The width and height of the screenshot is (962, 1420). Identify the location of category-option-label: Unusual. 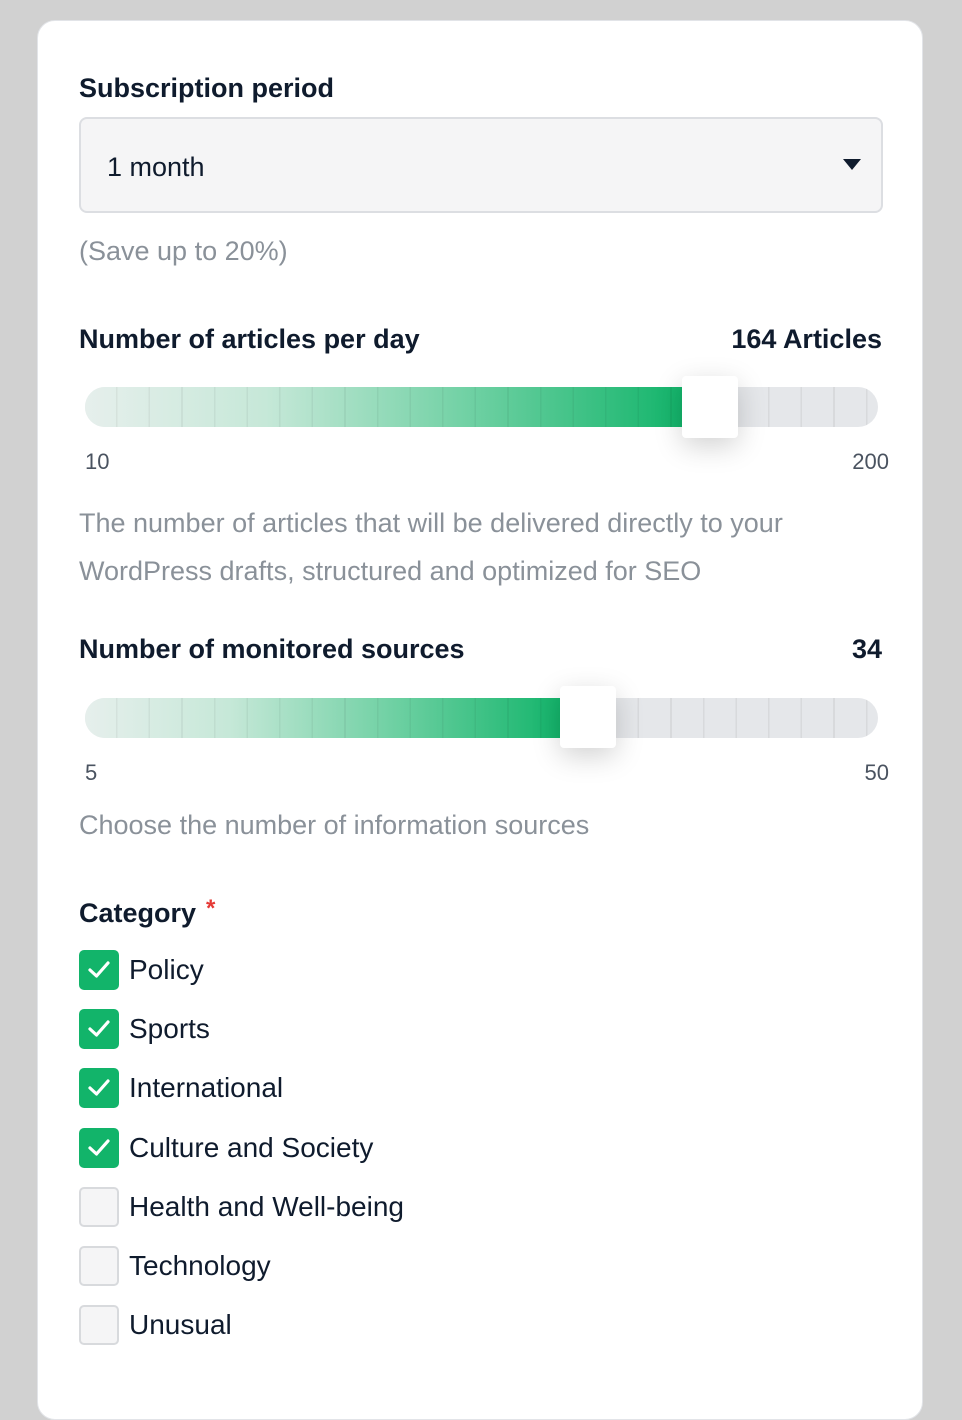
(180, 1325).